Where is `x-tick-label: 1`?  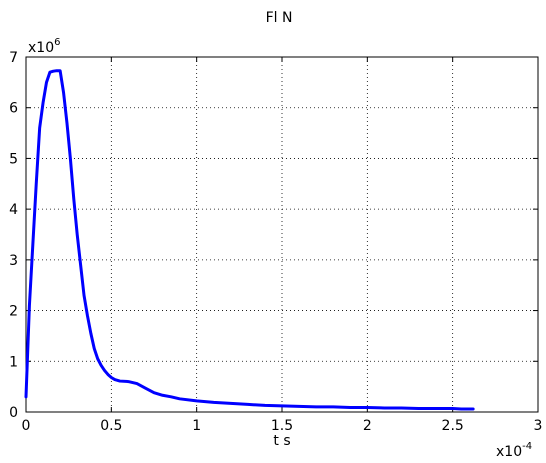 x-tick-label: 1 is located at coordinates (196, 426).